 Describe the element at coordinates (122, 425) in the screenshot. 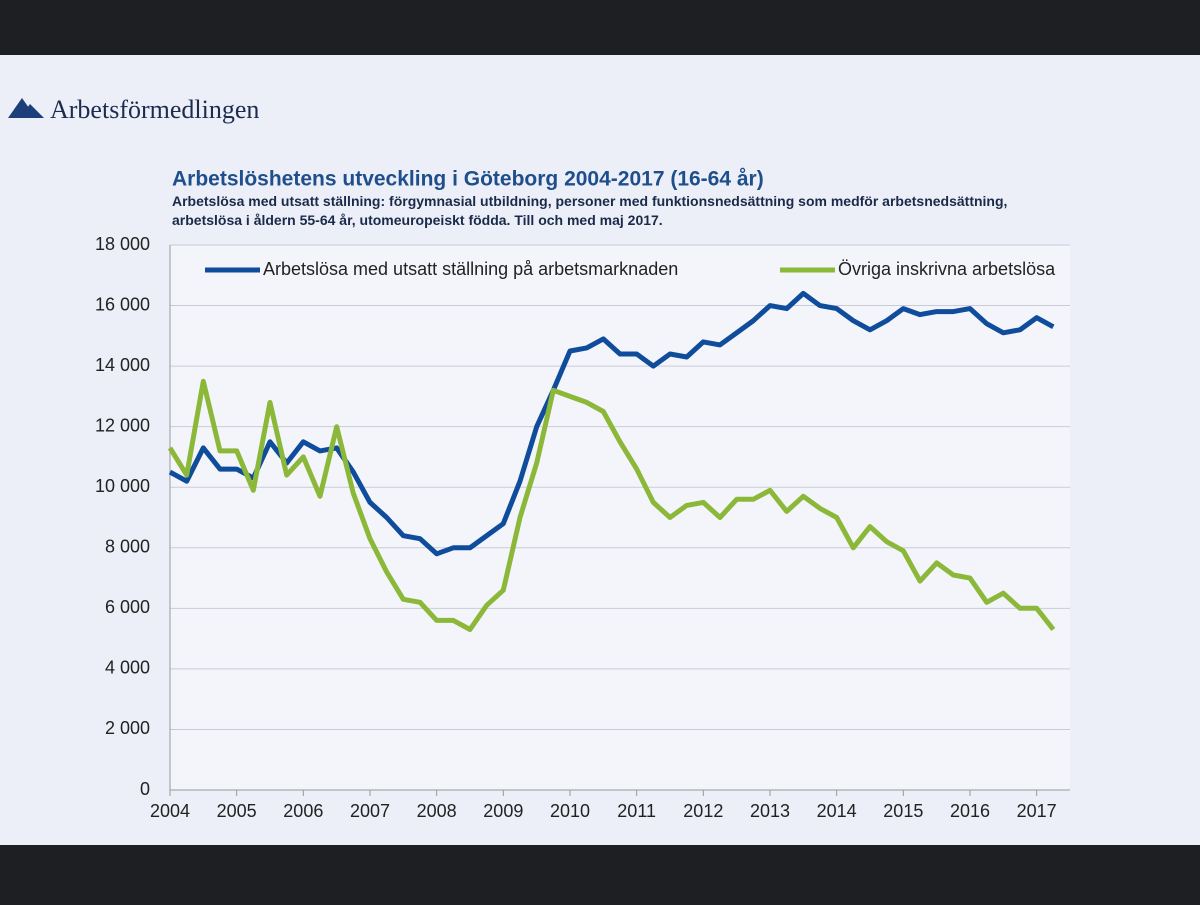

I see `y-tick-label: 12 000` at that location.